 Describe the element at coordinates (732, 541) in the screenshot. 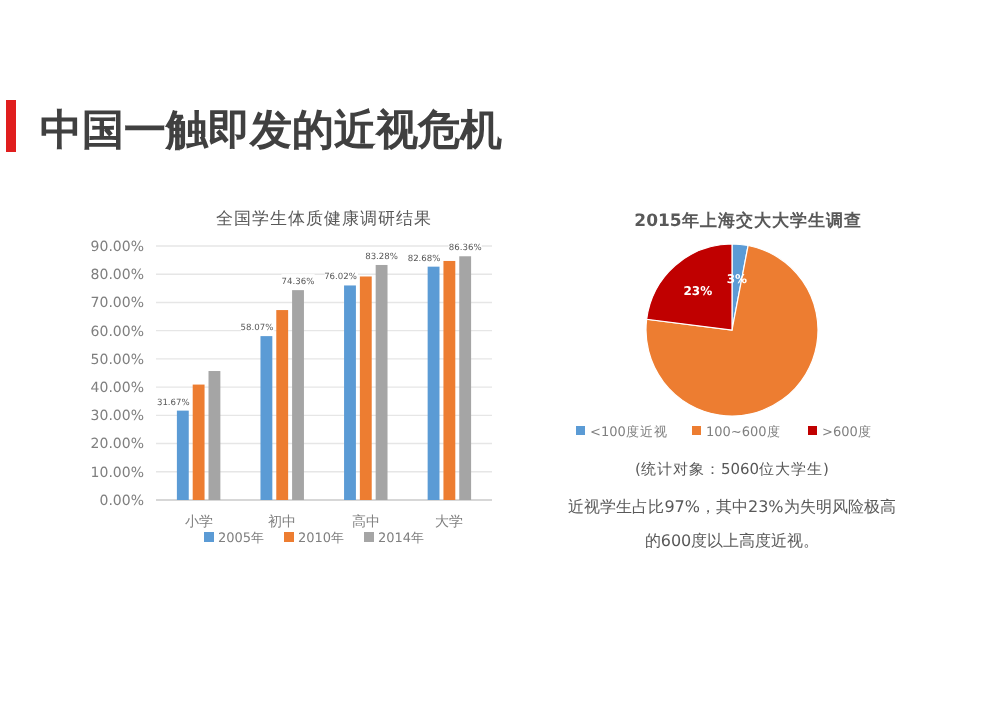

I see `text: 的600度以上高度近视。` at that location.